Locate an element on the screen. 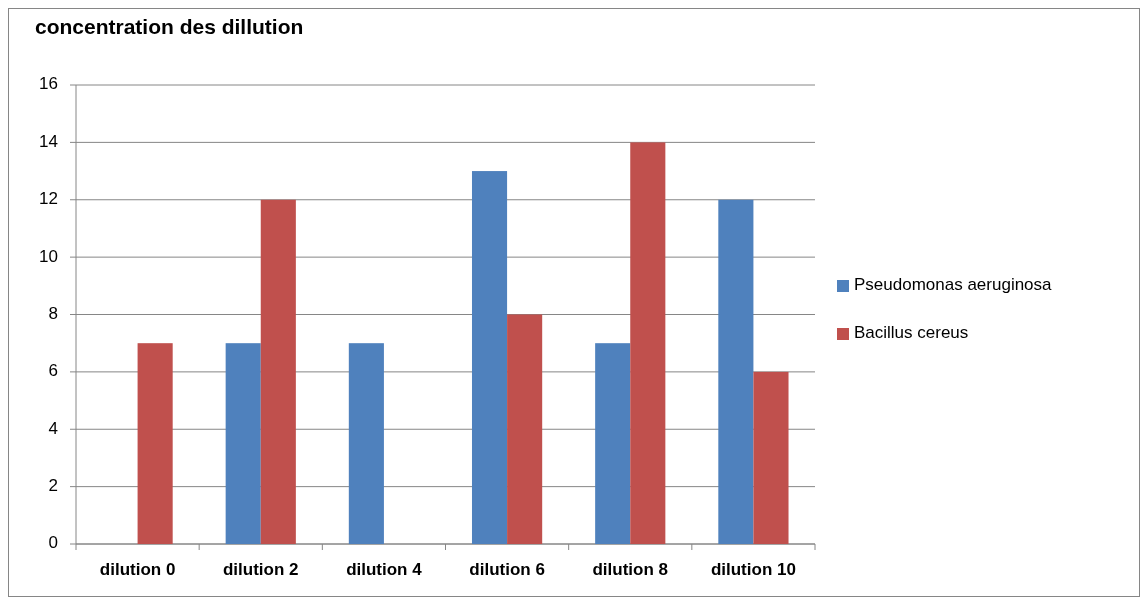  y-tick-label: 16 is located at coordinates (48, 84).